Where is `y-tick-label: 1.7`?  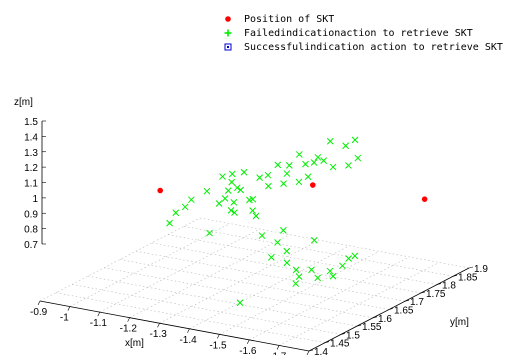 y-tick-label: 1.7 is located at coordinates (417, 302).